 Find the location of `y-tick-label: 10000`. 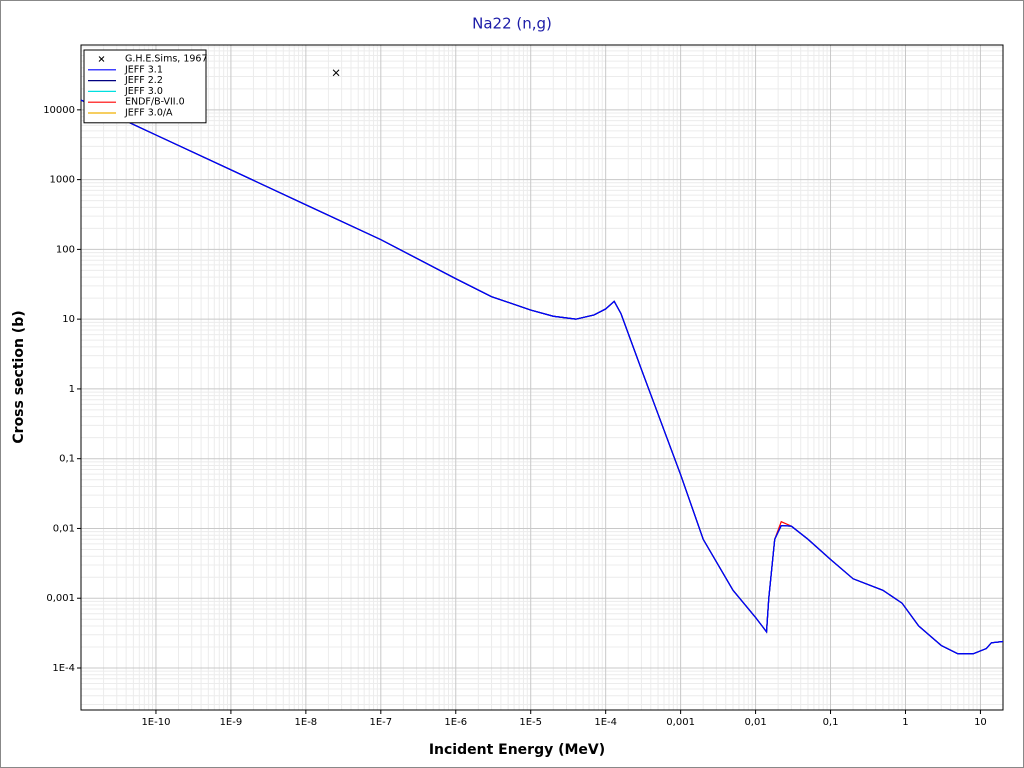

y-tick-label: 10000 is located at coordinates (59, 110).